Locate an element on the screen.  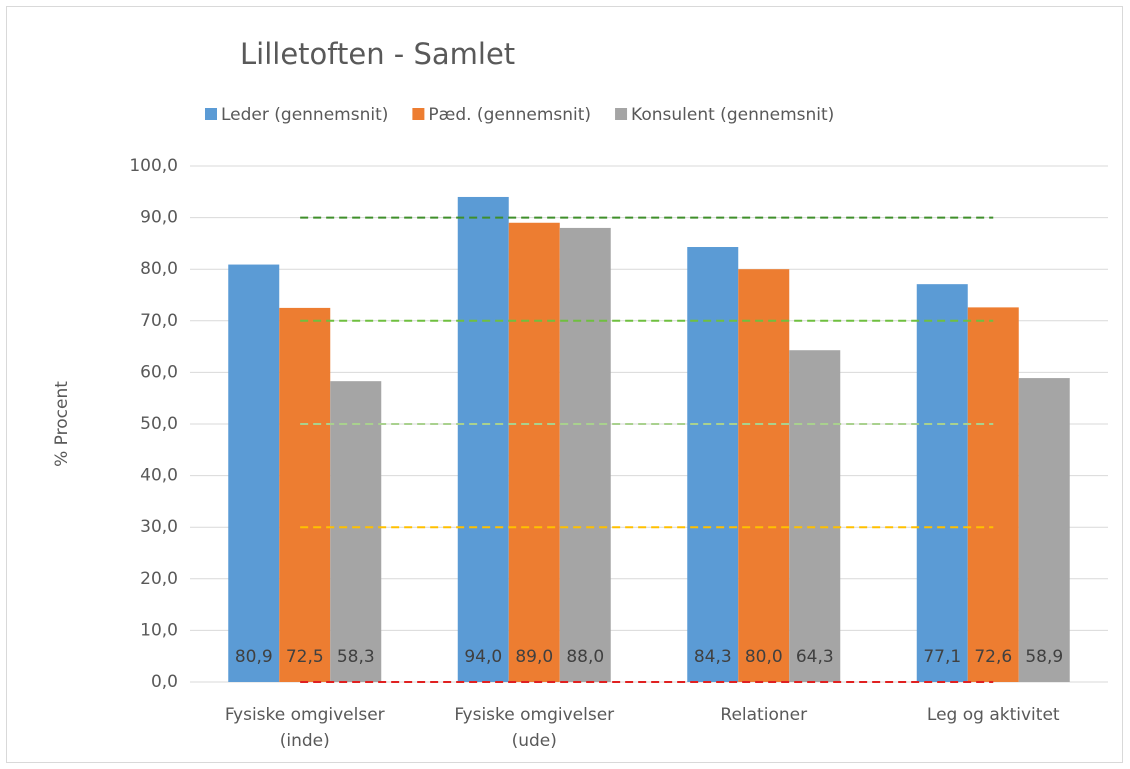
data-label: 89,0 is located at coordinates (534, 657).